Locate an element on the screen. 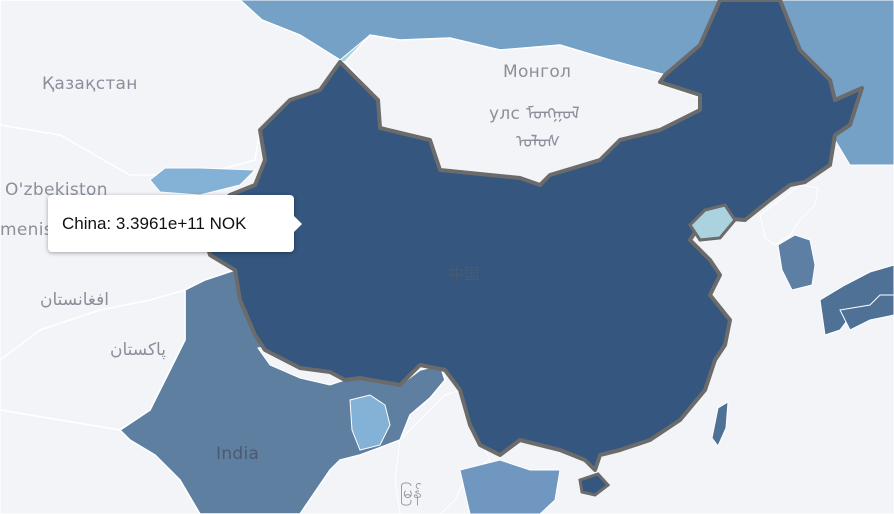 Image resolution: width=894 pixels, height=514 pixels. label-afghanistan: افغانستان is located at coordinates (74, 300).